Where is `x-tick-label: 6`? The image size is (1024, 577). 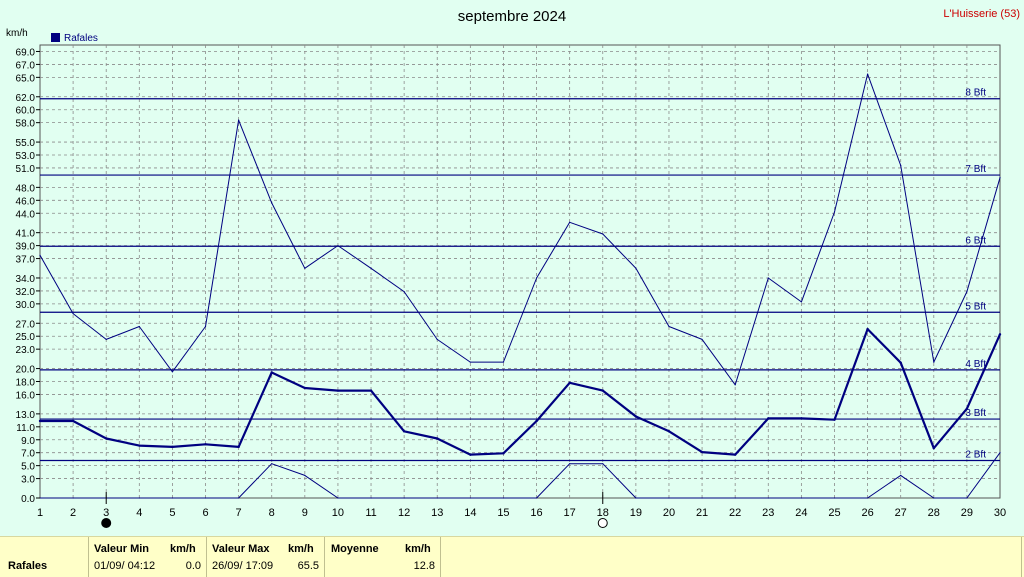 x-tick-label: 6 is located at coordinates (205, 513).